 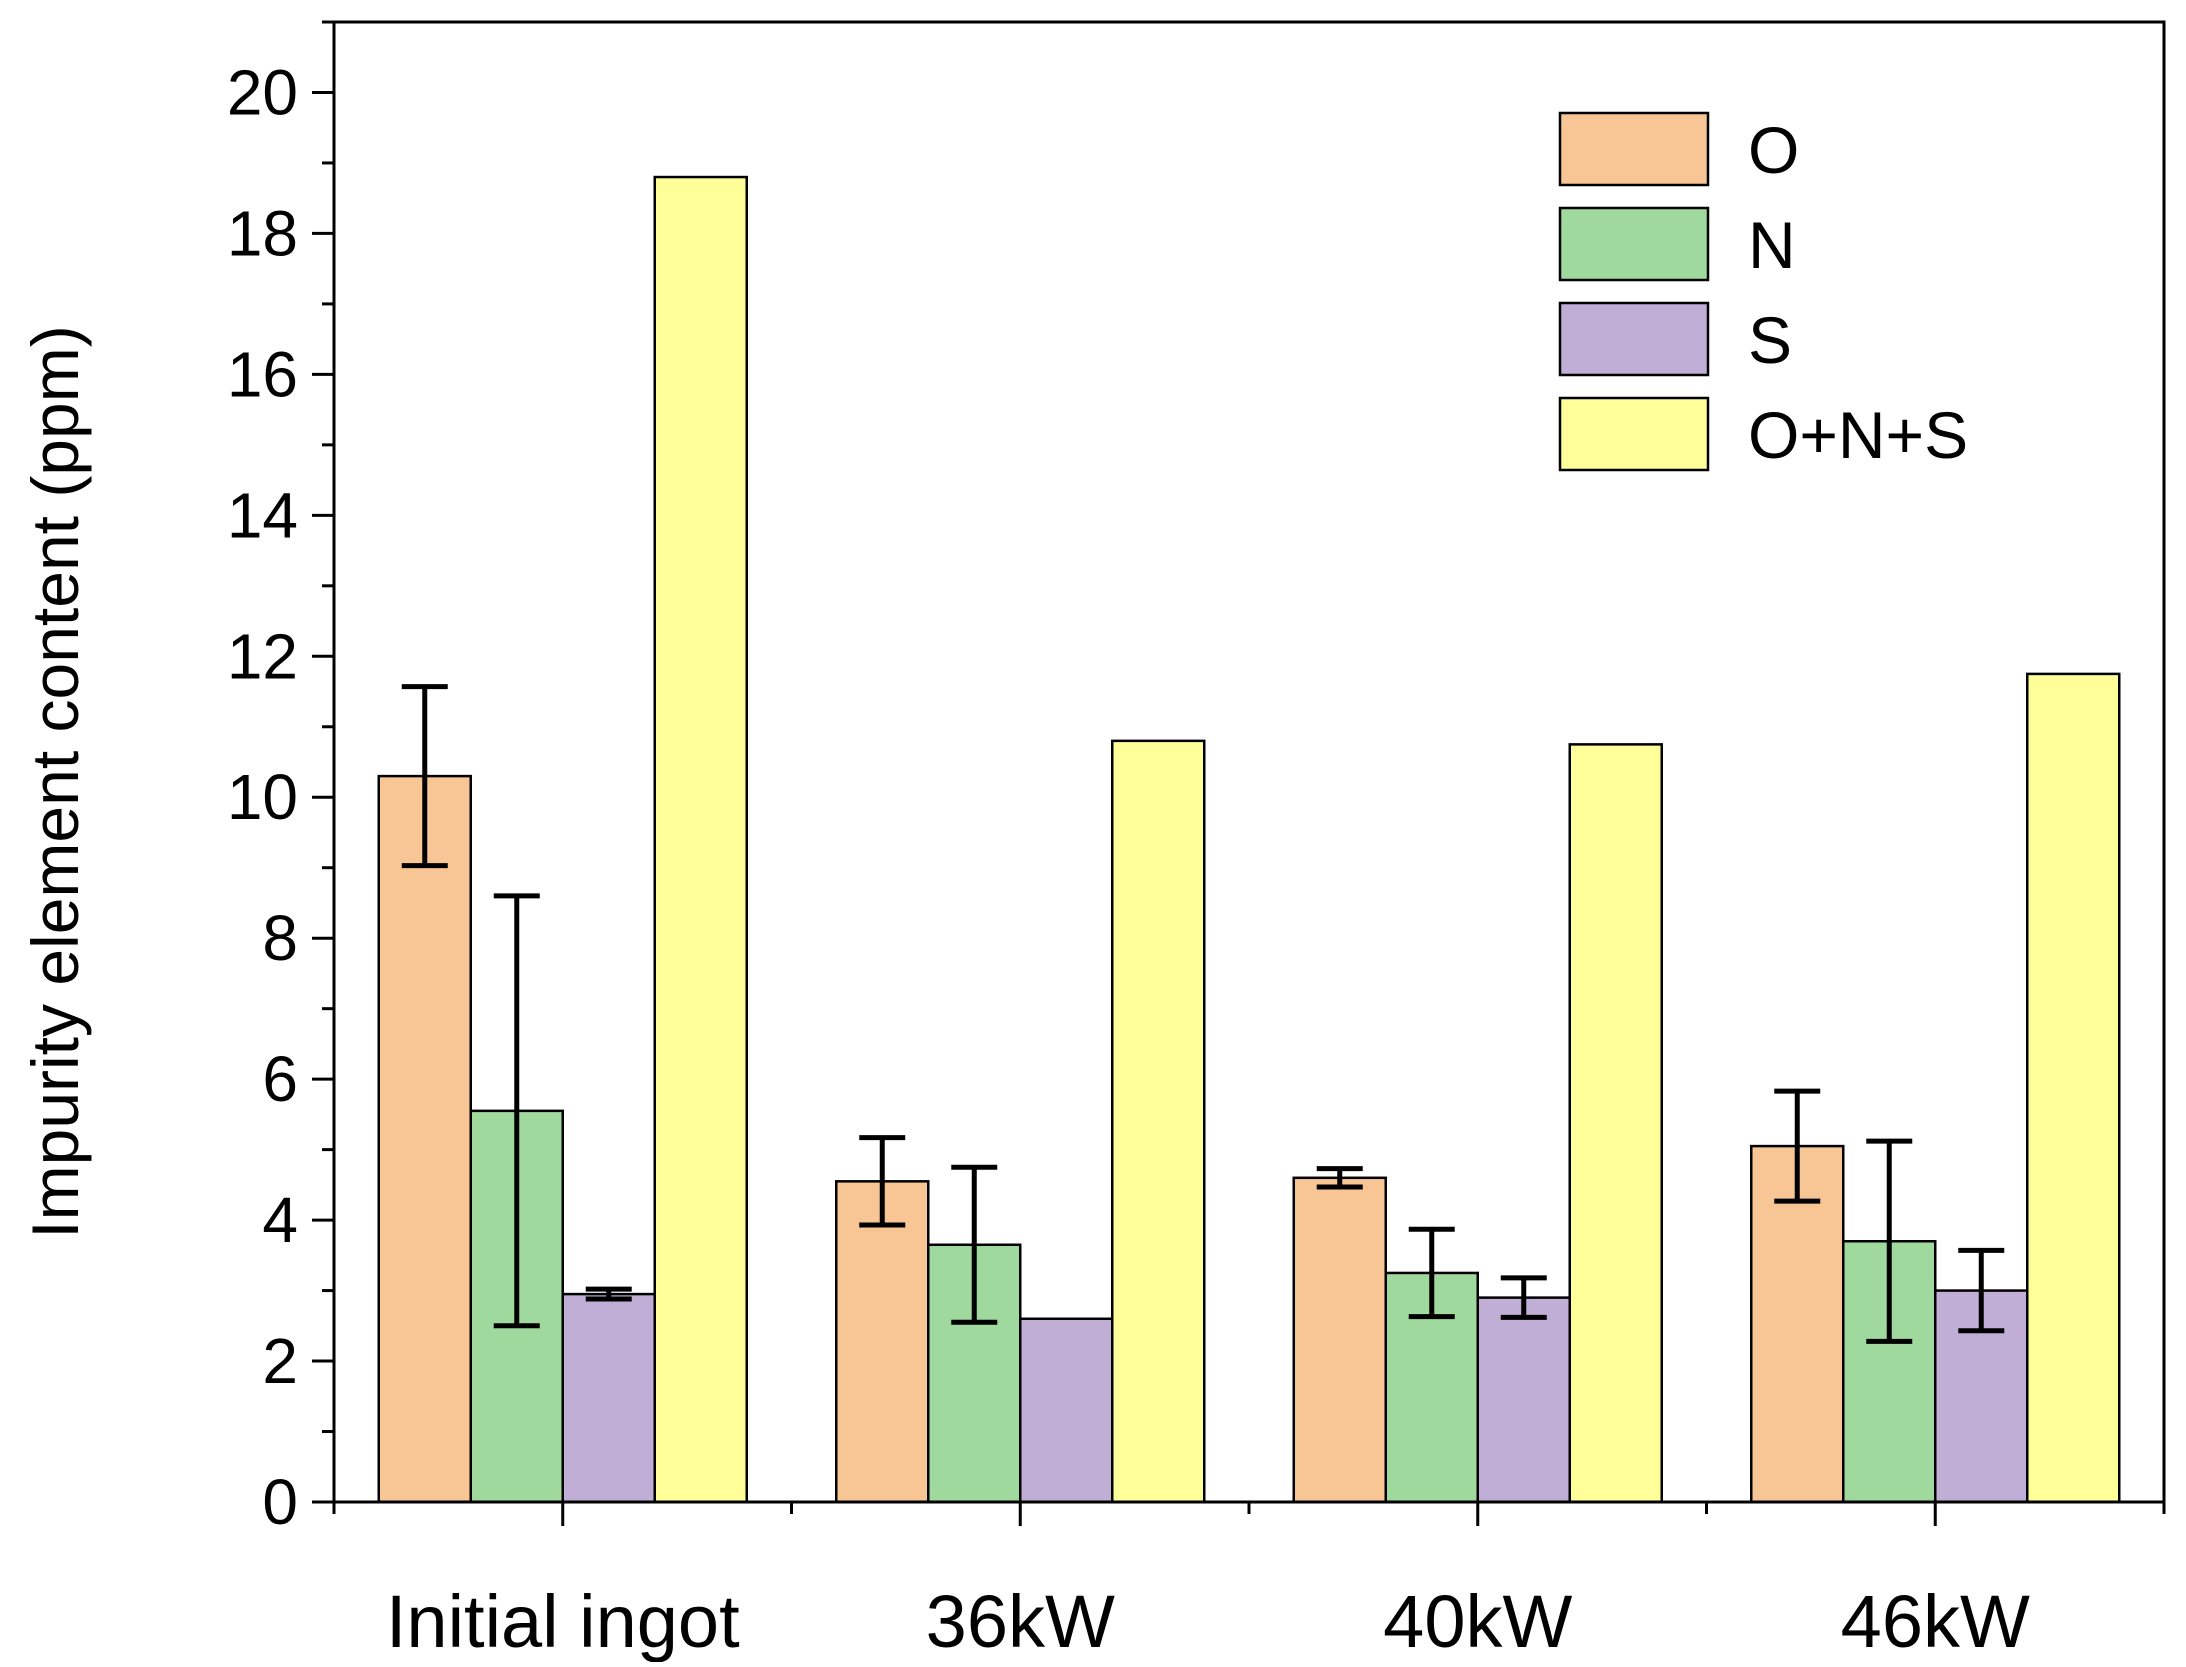 I want to click on x-category-label: 46kW, so click(x=1935, y=1621).